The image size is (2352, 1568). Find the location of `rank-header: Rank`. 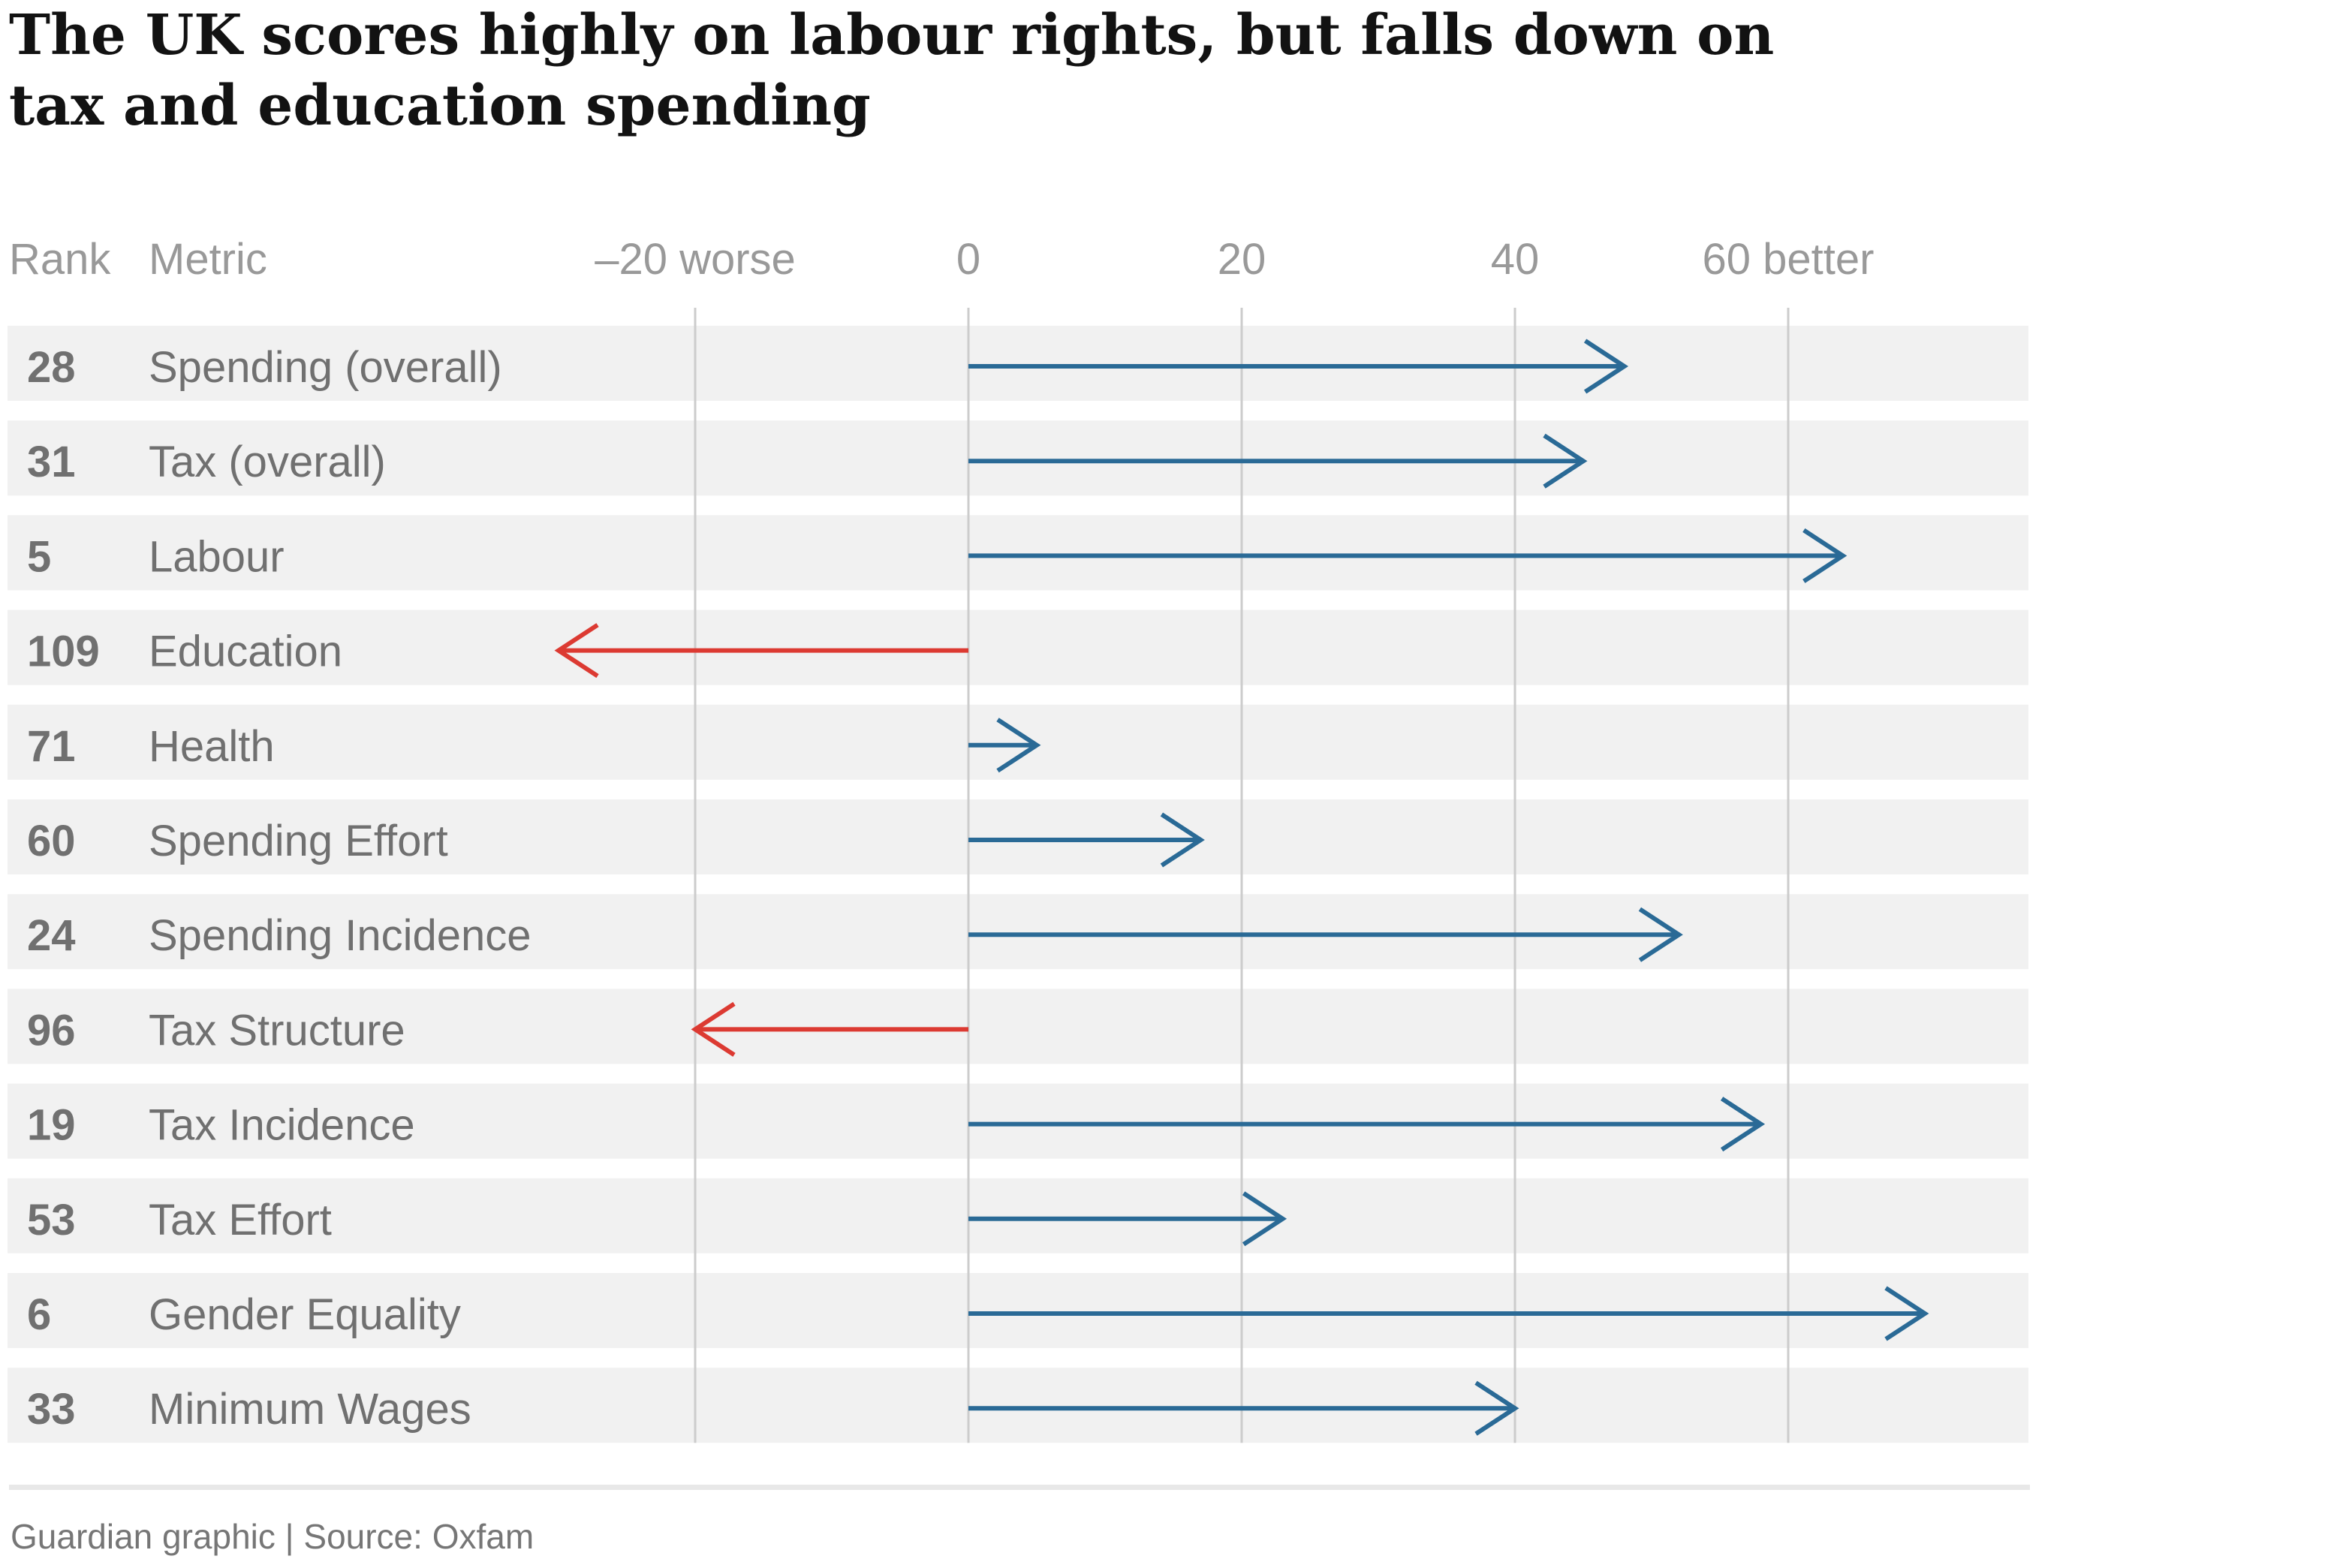

rank-header: Rank is located at coordinates (60, 259).